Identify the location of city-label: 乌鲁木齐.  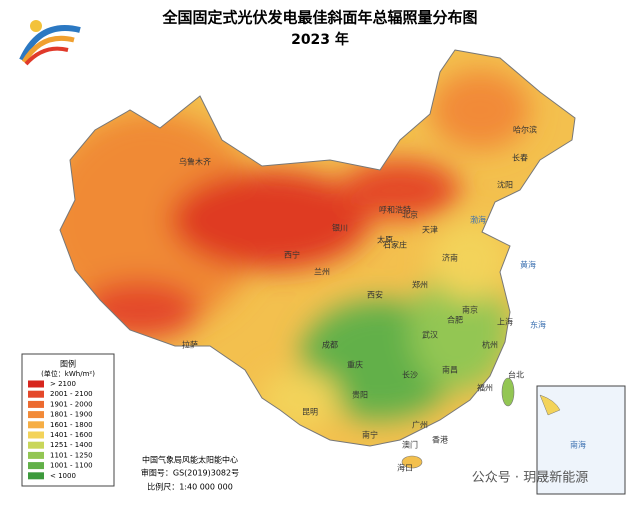
(195, 162).